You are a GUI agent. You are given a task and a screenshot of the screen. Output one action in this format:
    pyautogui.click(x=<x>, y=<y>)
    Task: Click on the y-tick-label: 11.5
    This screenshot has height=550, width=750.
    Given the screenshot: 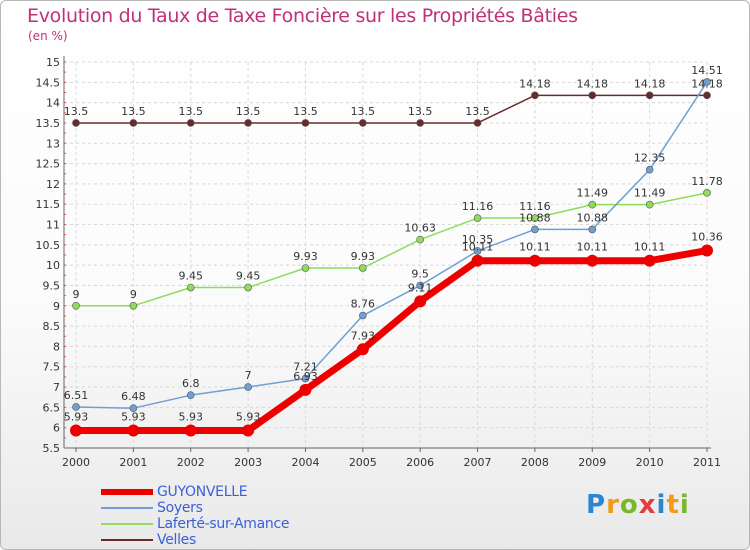 What is the action you would take?
    pyautogui.click(x=48, y=204)
    